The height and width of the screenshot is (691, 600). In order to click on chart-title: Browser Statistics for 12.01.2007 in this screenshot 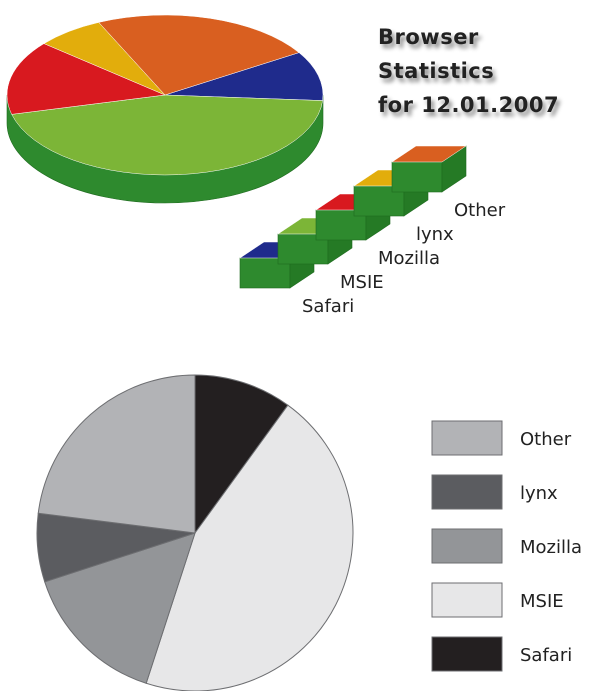, I will do `click(489, 71)`.